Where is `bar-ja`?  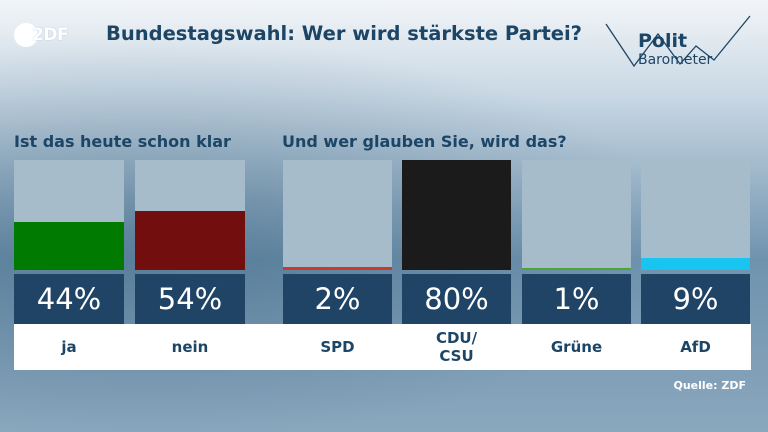
bar-ja is located at coordinates (69, 246).